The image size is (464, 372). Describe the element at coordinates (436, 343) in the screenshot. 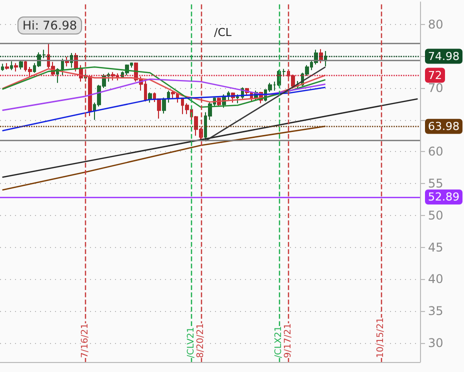

I see `y-tick-label: 30` at that location.